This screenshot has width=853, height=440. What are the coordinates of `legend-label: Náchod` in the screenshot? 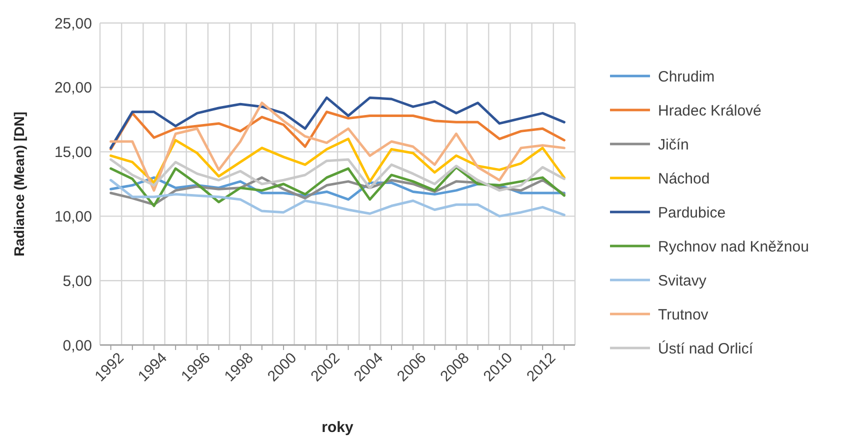 It's located at (684, 179).